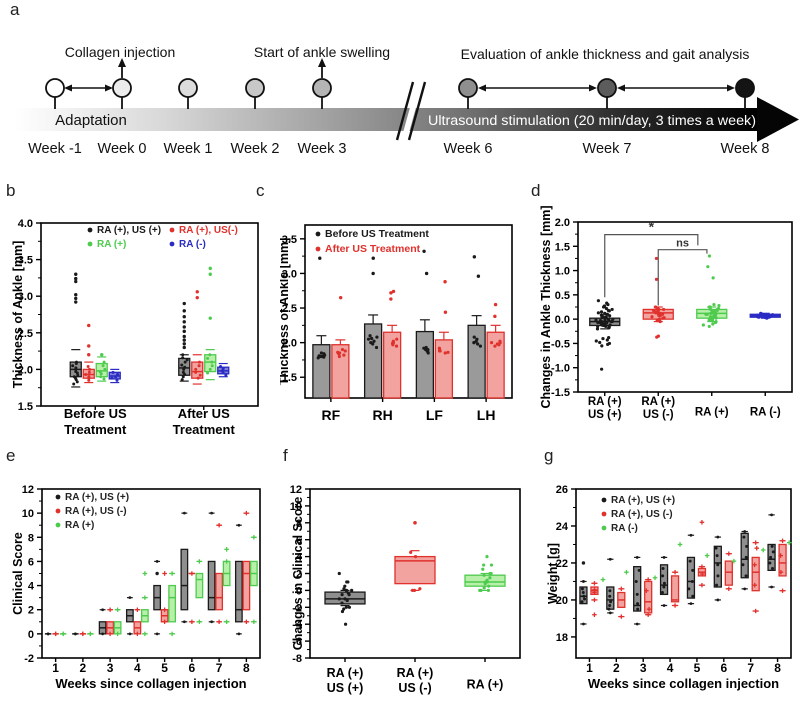  Describe the element at coordinates (25, 224) in the screenshot. I see `svg-text: 4.0` at that location.